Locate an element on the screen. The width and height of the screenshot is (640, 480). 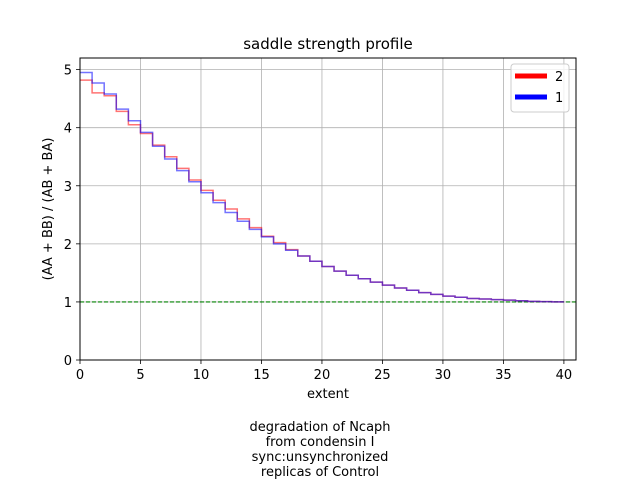
y-tick-label: 2 is located at coordinates (68, 245).